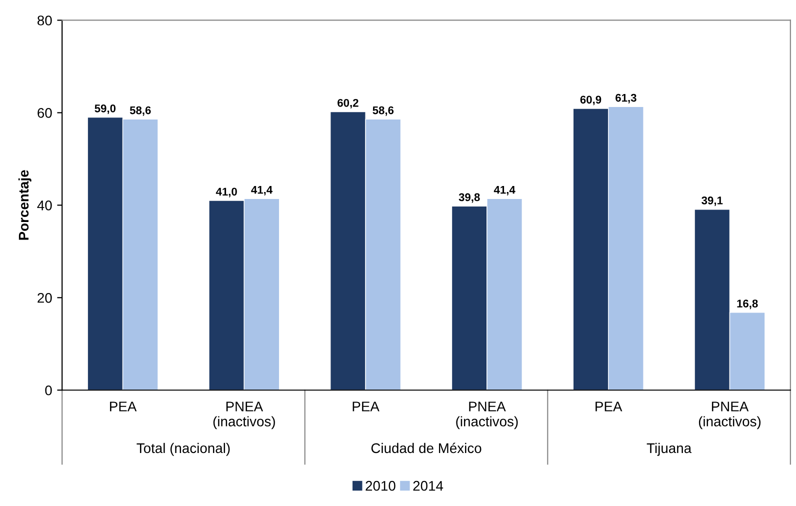 The height and width of the screenshot is (506, 796). I want to click on text: Ciudad de México, so click(426, 448).